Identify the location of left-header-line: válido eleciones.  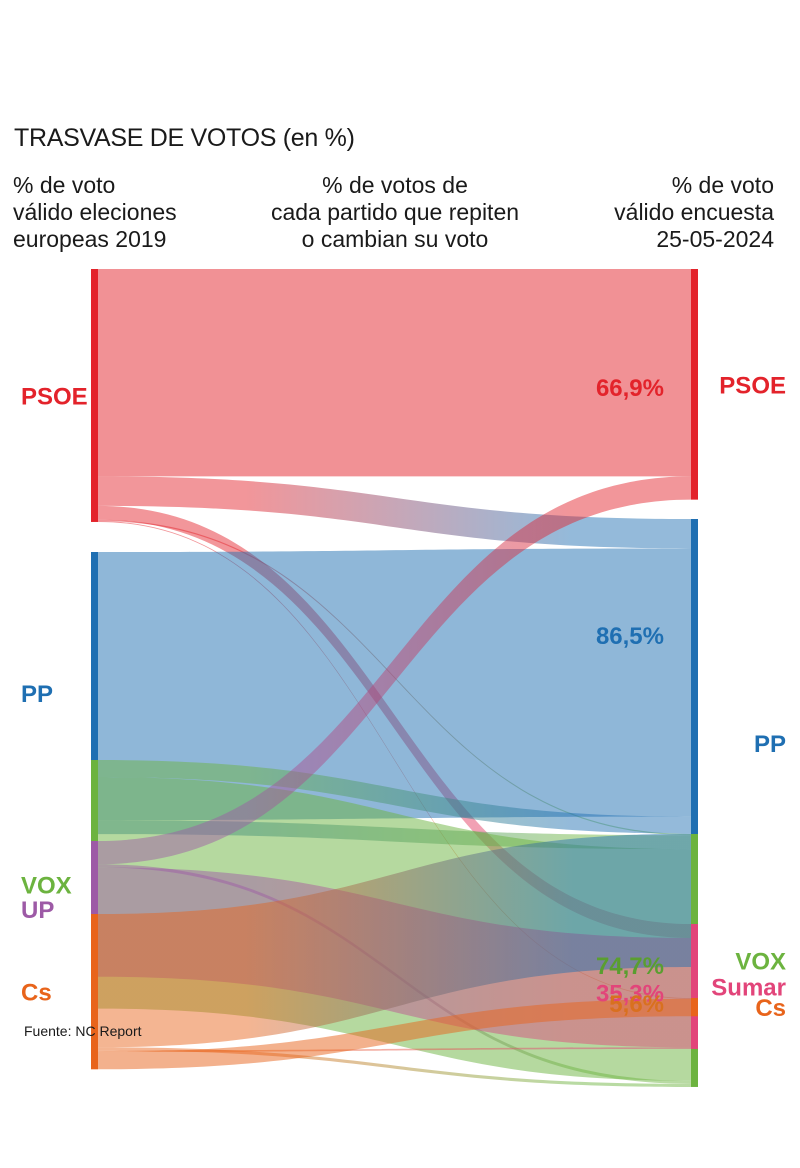
(95, 212).